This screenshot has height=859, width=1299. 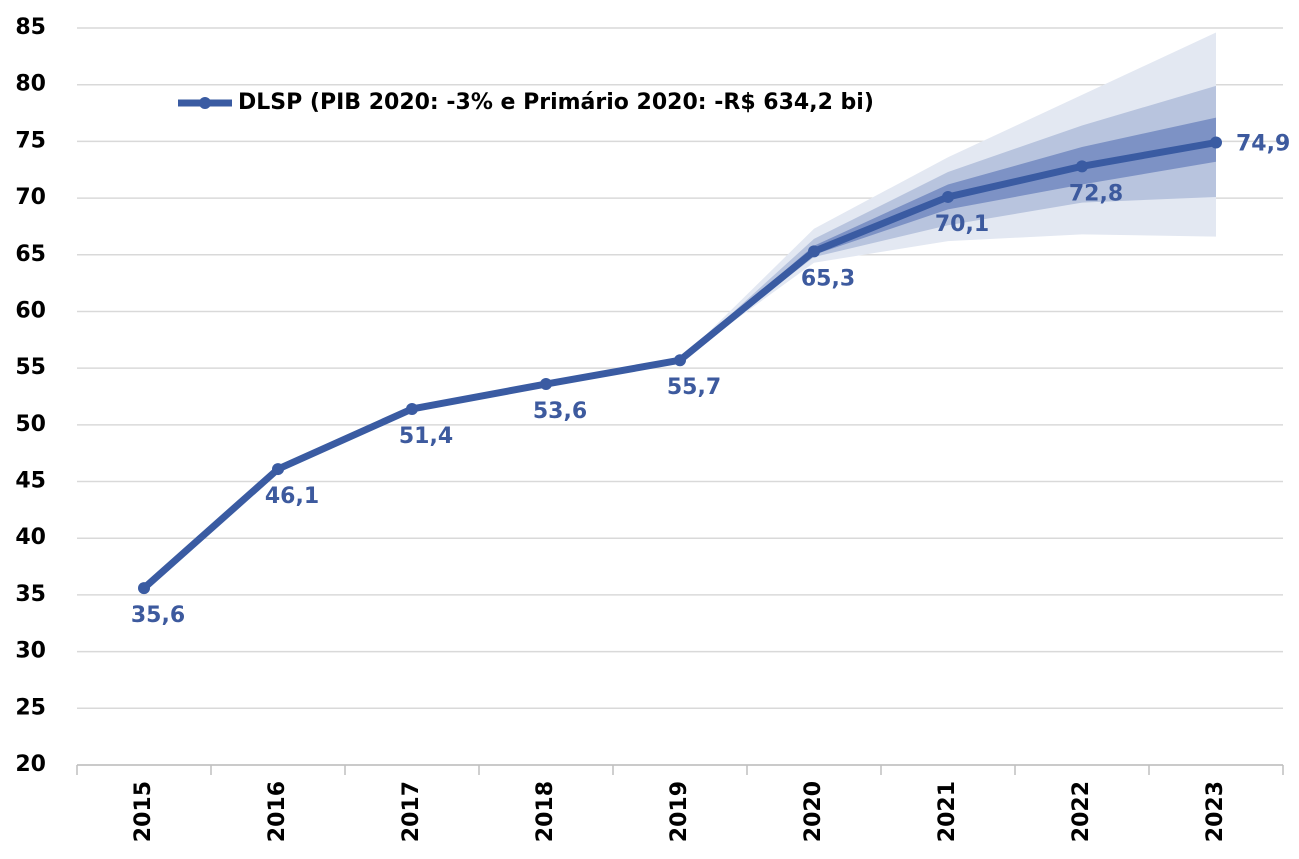 What do you see at coordinates (1215, 811) in the screenshot?
I see `x-tick-label: 2023` at bounding box center [1215, 811].